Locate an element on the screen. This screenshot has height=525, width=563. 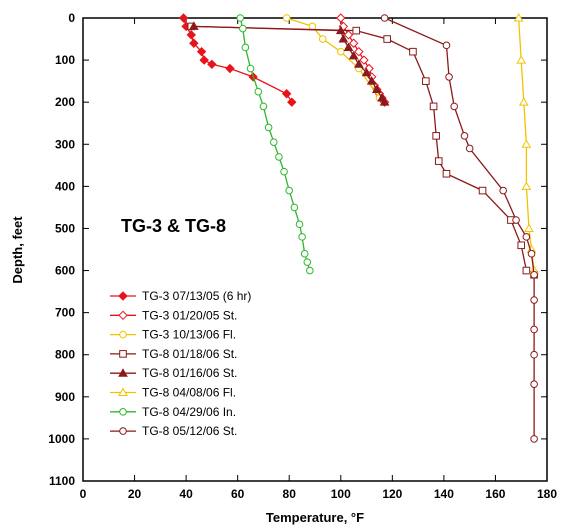
legend-item: TG-3 10/13/06 Fl. is located at coordinates (173, 335).